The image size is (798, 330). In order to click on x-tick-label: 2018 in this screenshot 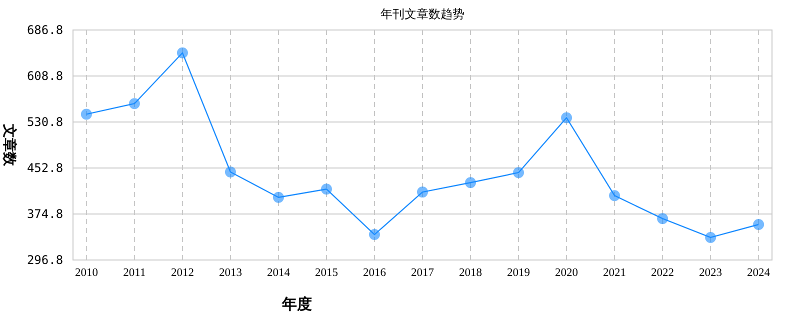, I will do `click(470, 273)`.